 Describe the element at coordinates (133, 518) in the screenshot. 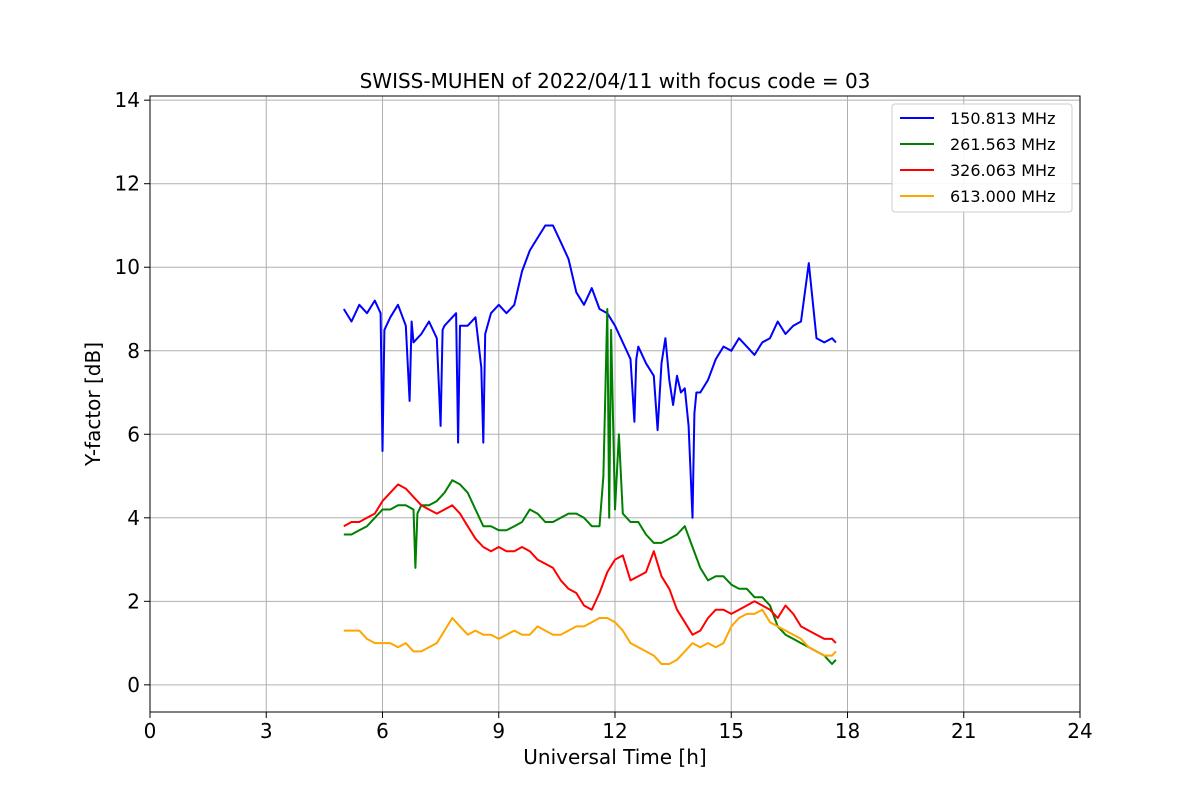

I see `y-tick-label: 4` at that location.